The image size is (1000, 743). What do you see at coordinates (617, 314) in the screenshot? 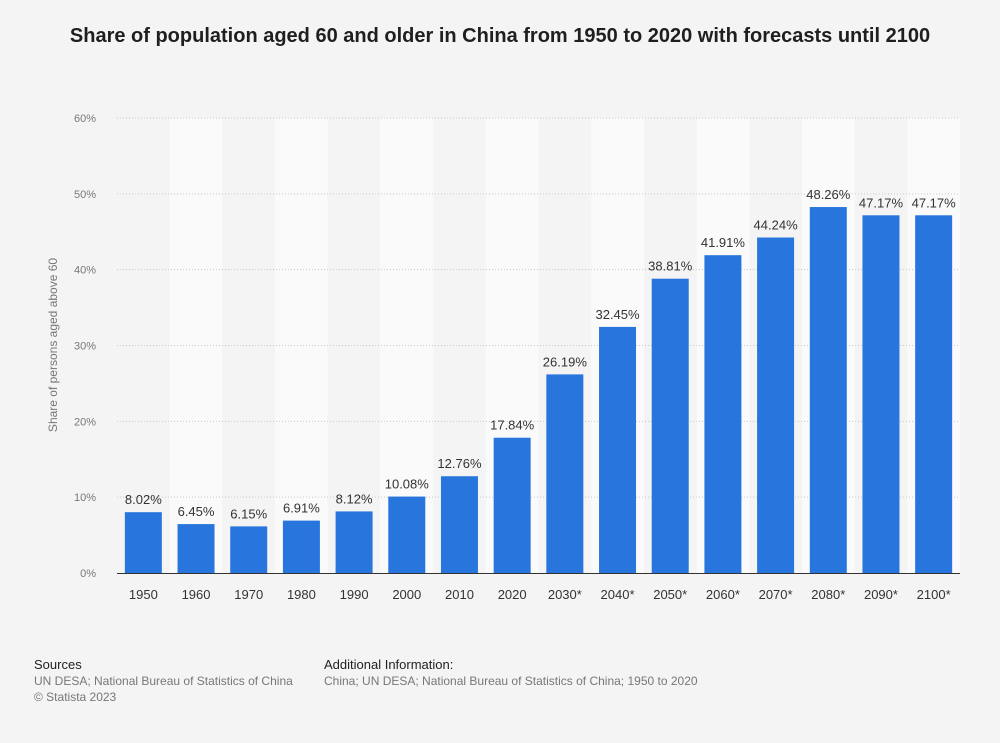
I see `value-label: 32.45%` at bounding box center [617, 314].